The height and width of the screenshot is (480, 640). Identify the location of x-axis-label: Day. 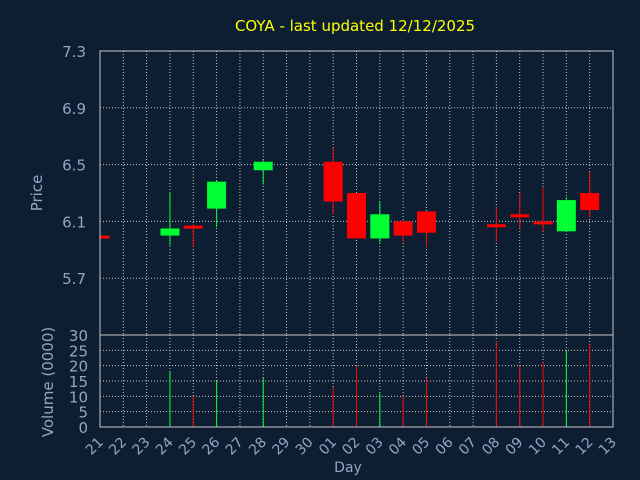
(348, 468).